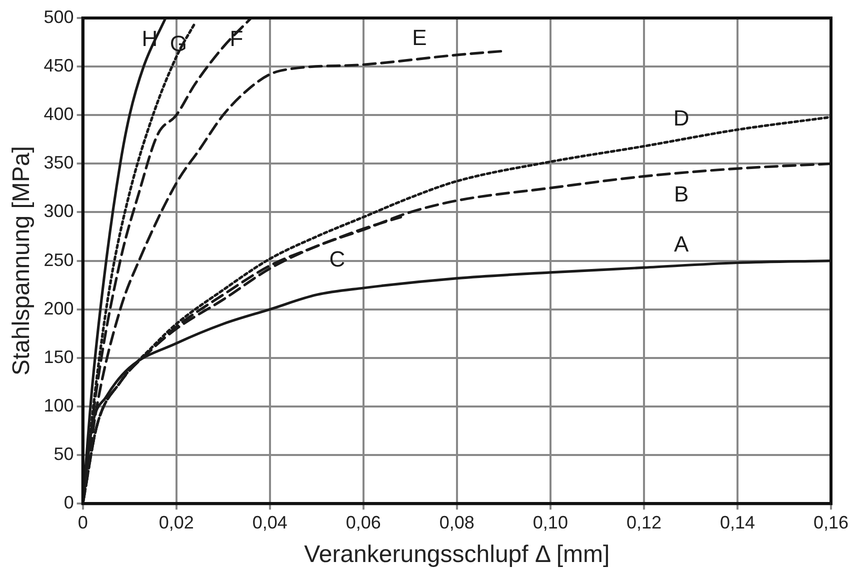  I want to click on y-tick-label: 250, so click(59, 260).